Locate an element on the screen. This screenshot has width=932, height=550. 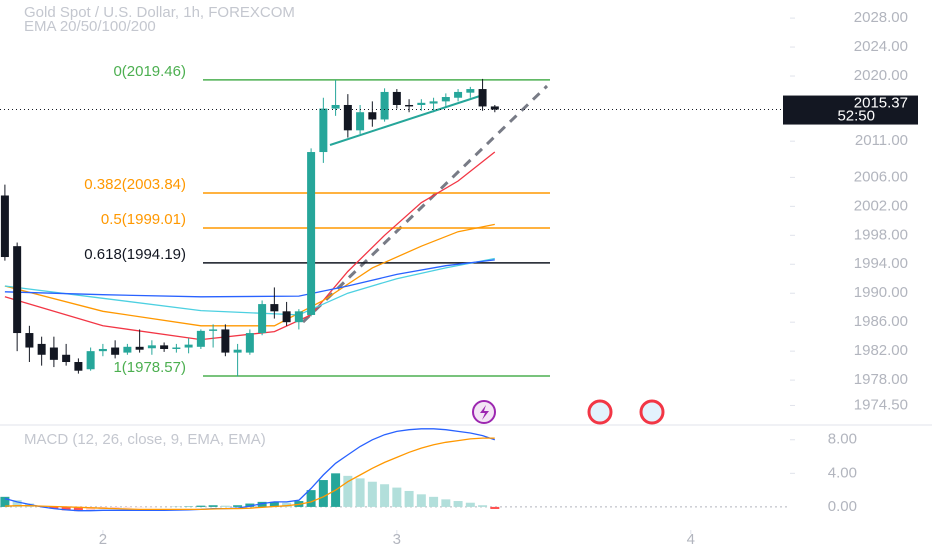
y-tick-label: 2002.00 is located at coordinates (881, 205).